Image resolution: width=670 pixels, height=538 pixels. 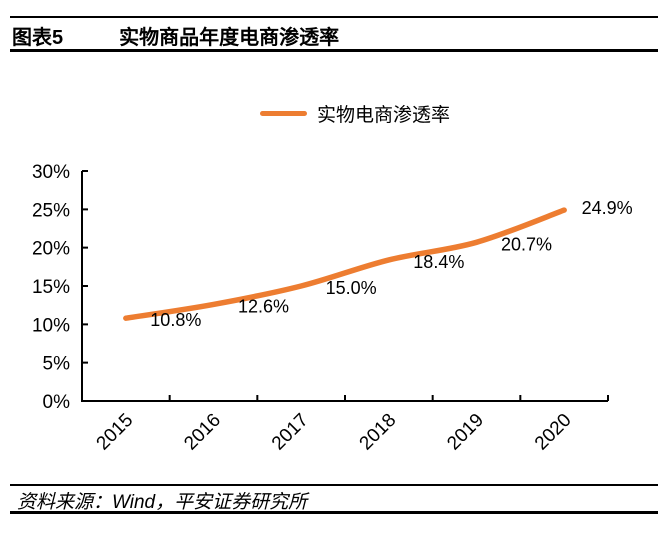 I want to click on data-point-label: 12.6%, so click(x=263, y=306).